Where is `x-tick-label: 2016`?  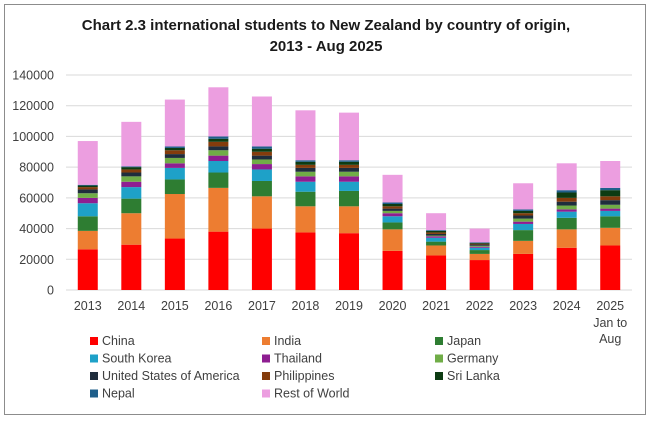 x-tick-label: 2016 is located at coordinates (218, 306).